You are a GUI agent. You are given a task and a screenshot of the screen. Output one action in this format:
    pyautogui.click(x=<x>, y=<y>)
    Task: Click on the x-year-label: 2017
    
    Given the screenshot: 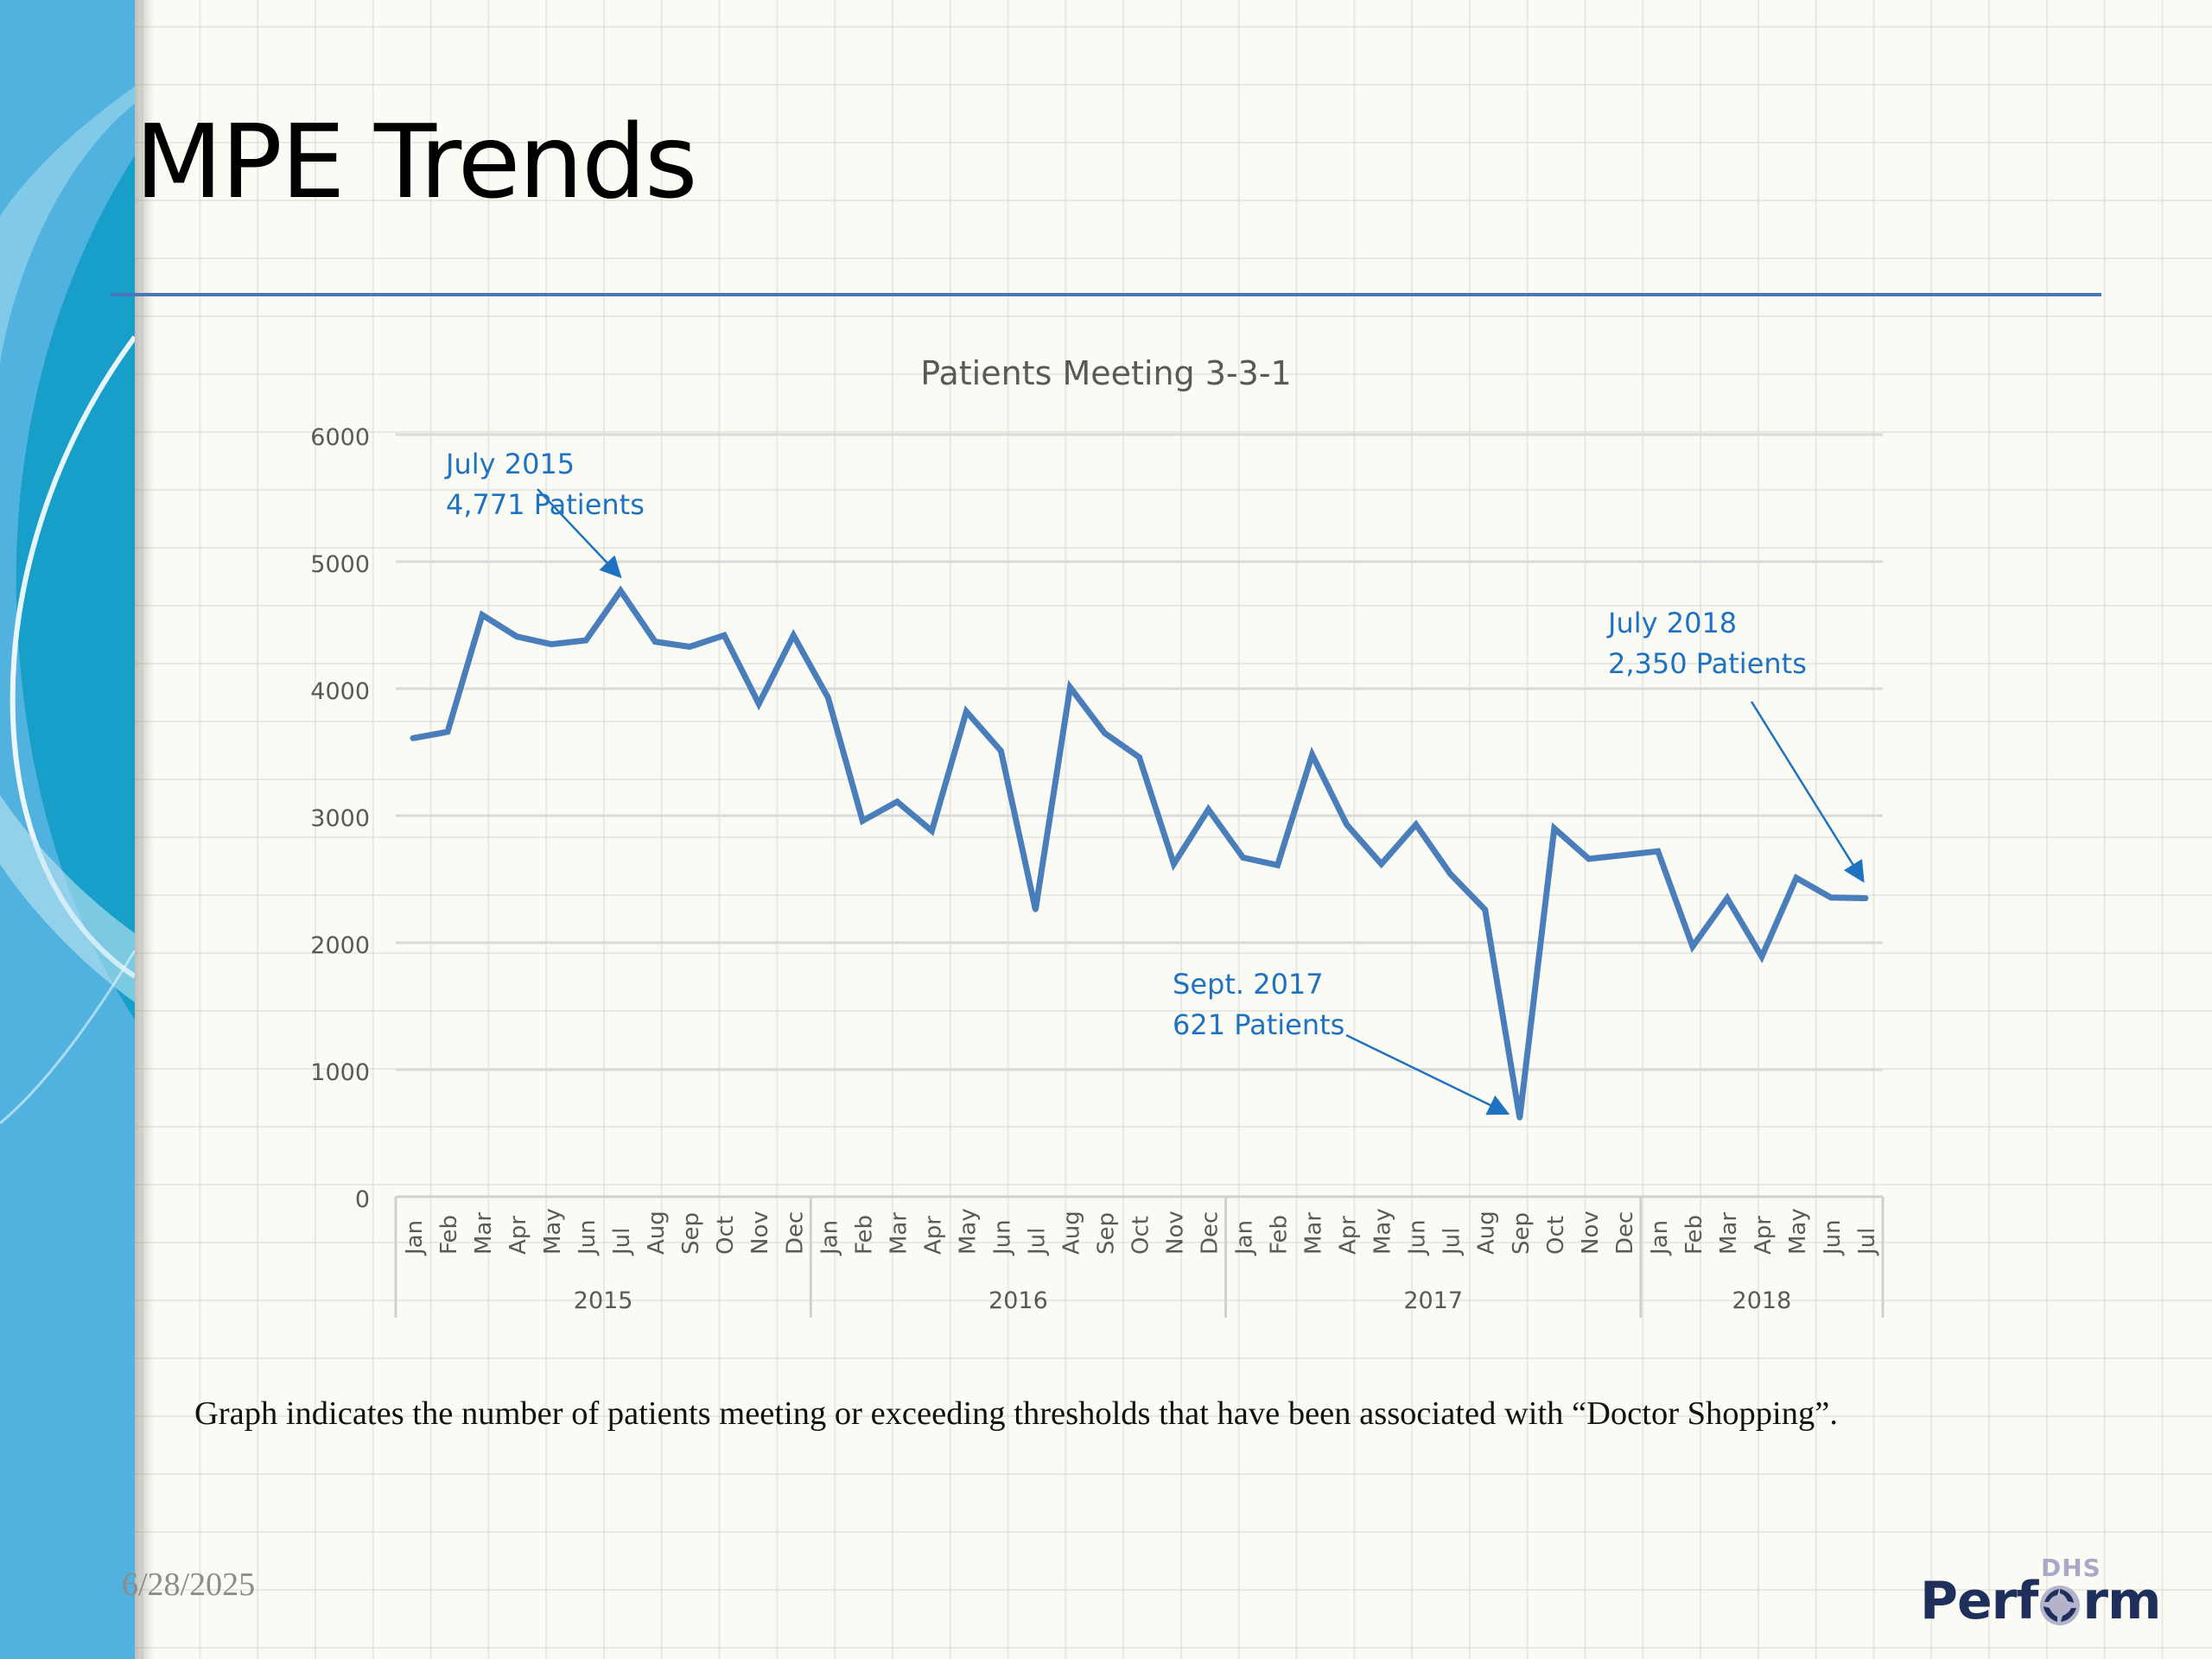 What is the action you would take?
    pyautogui.click(x=1433, y=1300)
    